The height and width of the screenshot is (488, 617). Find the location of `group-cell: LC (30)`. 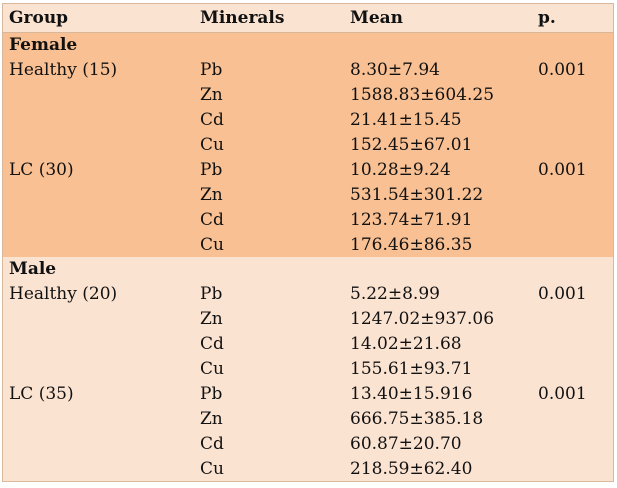

group-cell: LC (30) is located at coordinates (41, 169).